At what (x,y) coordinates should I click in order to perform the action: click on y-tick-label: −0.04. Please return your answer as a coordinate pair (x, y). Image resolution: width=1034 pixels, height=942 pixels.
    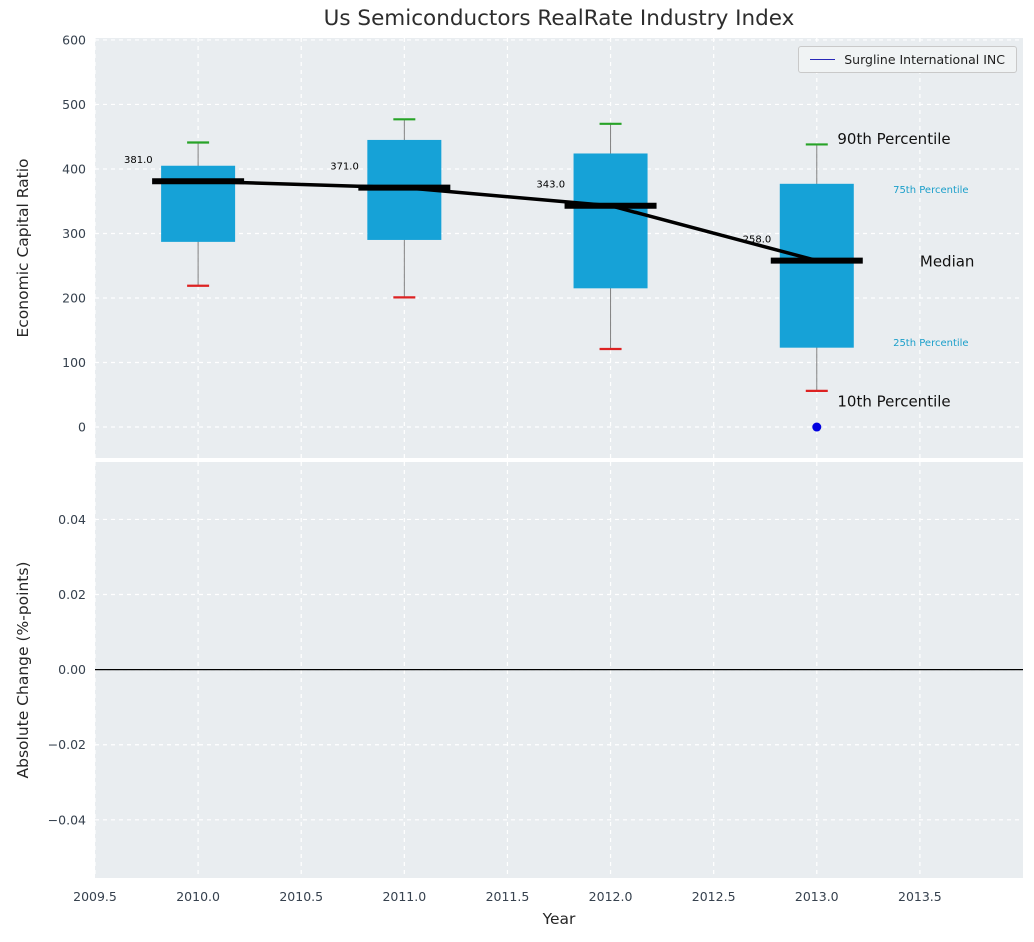
    Looking at the image, I should click on (67, 819).